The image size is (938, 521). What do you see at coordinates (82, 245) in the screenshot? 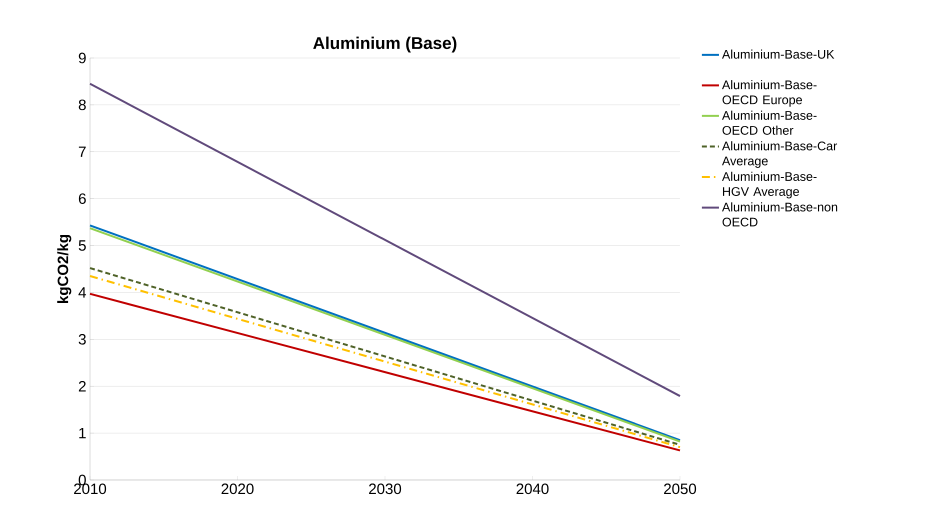
I see `y-tick-label: 5` at bounding box center [82, 245].